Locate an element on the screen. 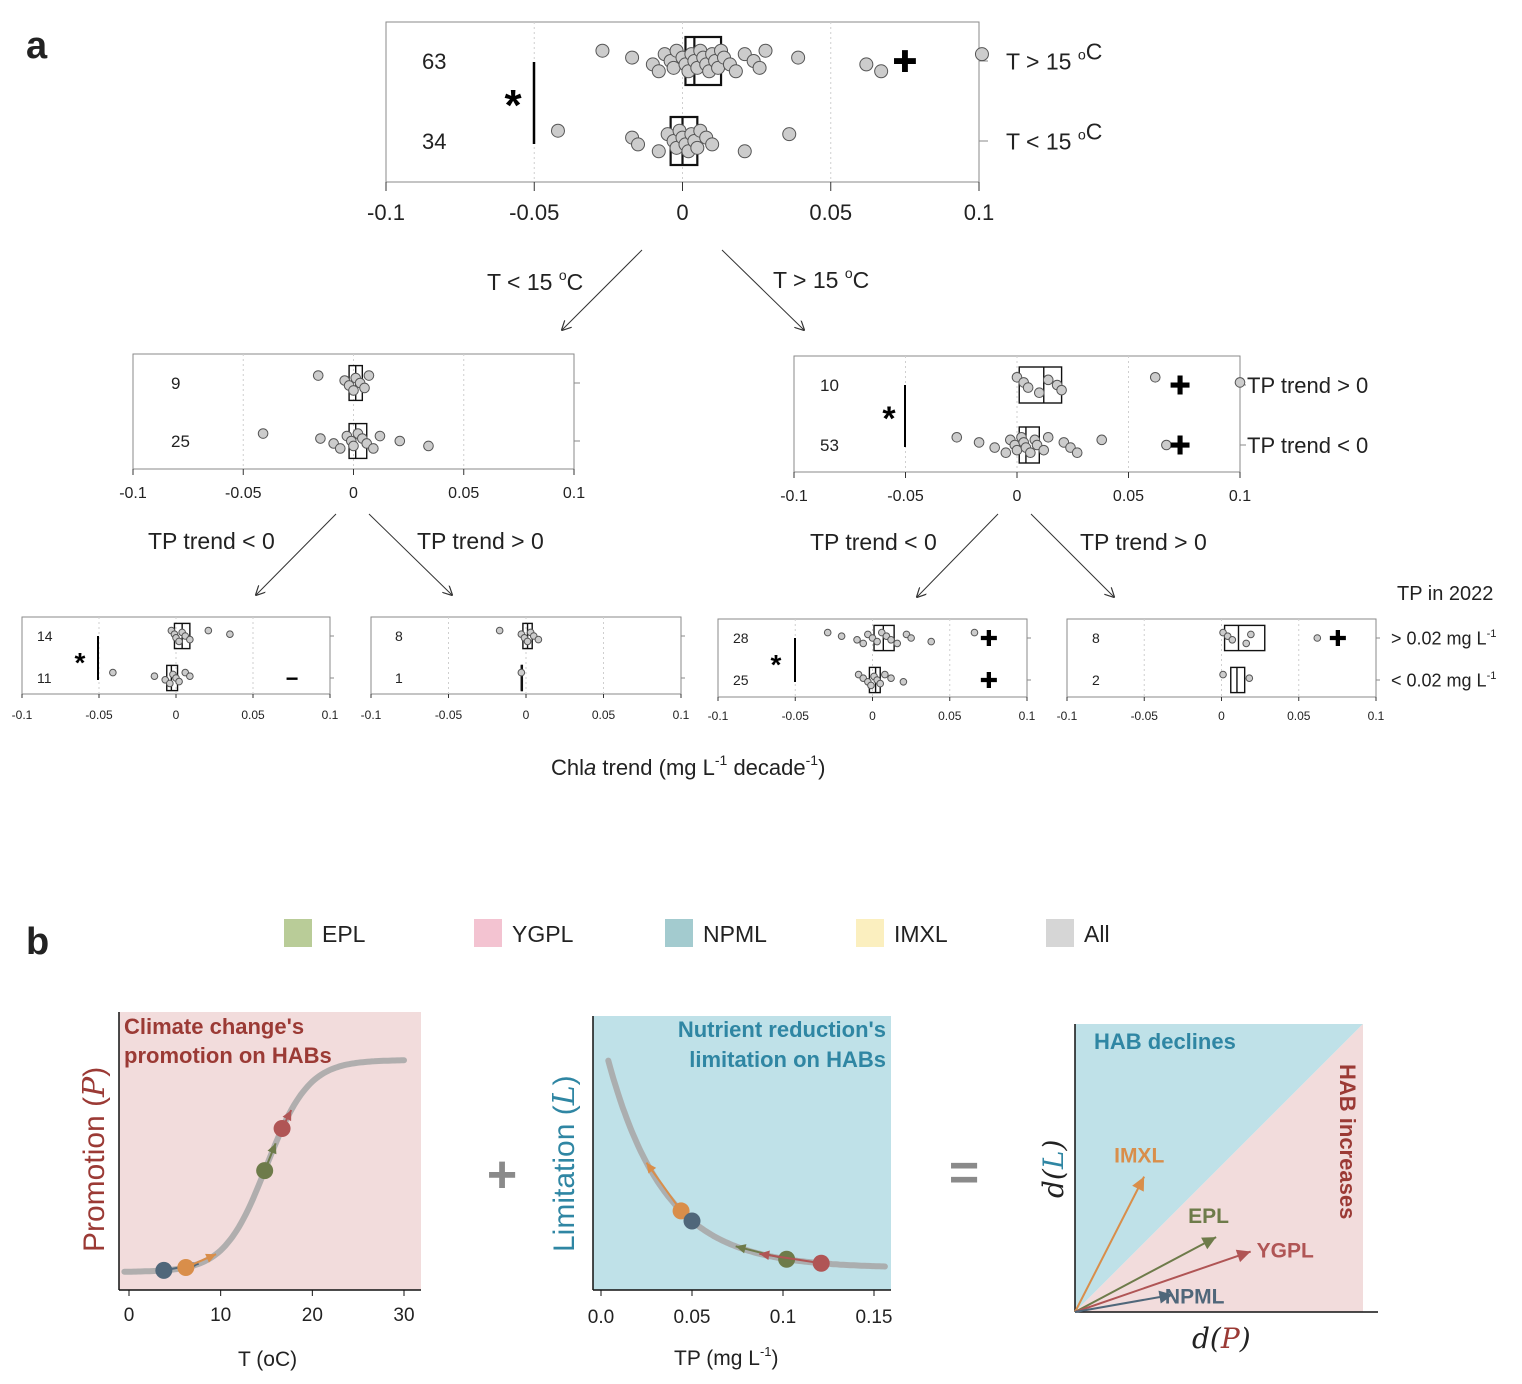 The width and height of the screenshot is (1522, 1384). row-label: T < 15 oC is located at coordinates (1054, 137).